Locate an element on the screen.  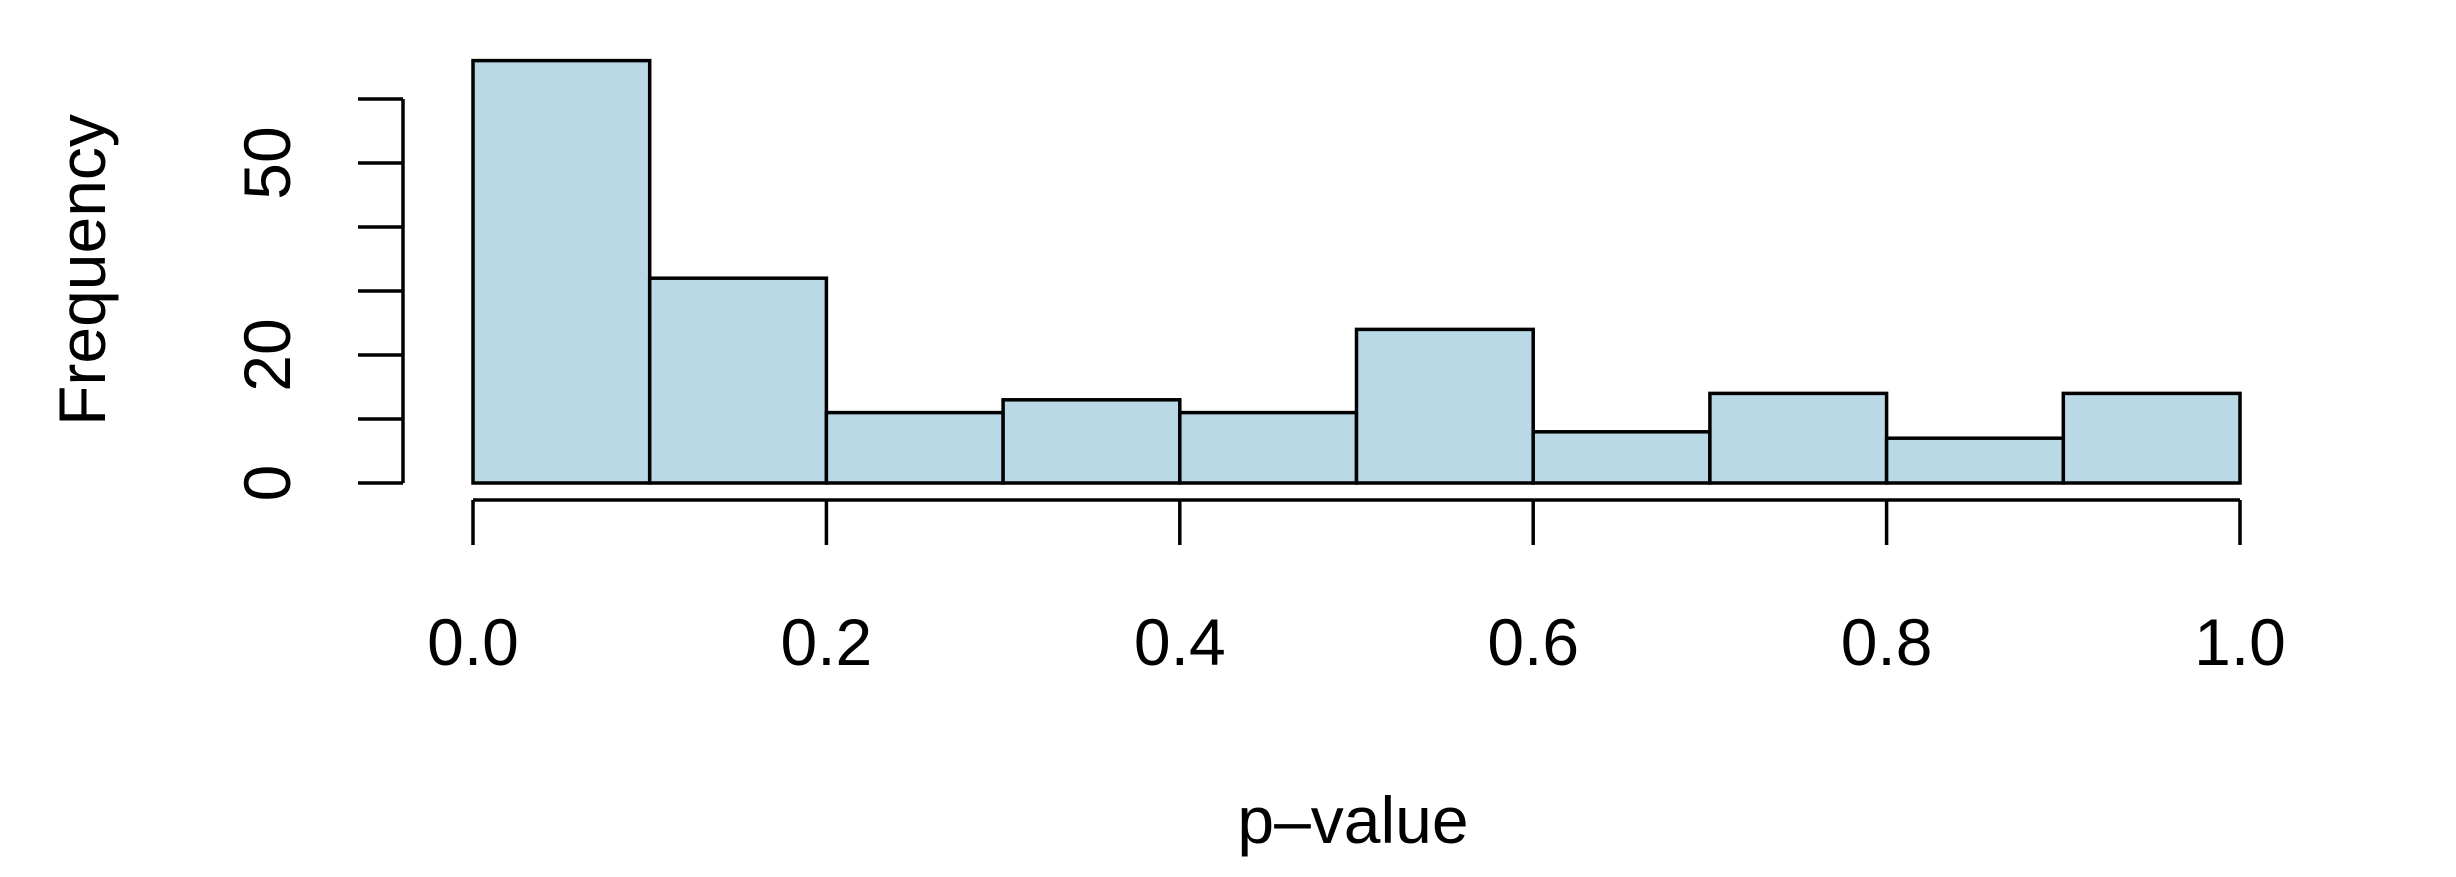
y-axis-title: Frequency is located at coordinates (82, 270).